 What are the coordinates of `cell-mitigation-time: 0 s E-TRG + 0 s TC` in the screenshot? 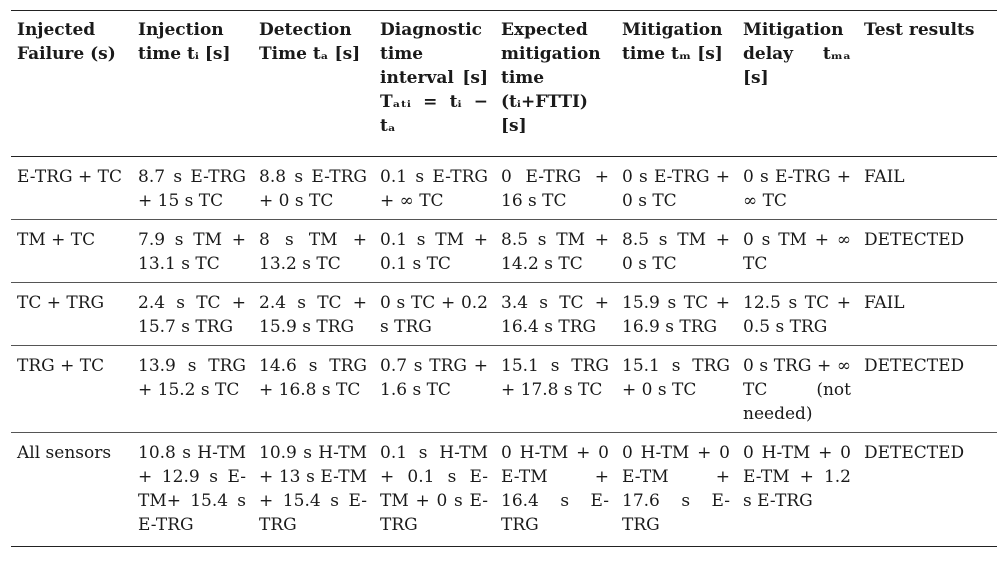 It's located at (676, 188).